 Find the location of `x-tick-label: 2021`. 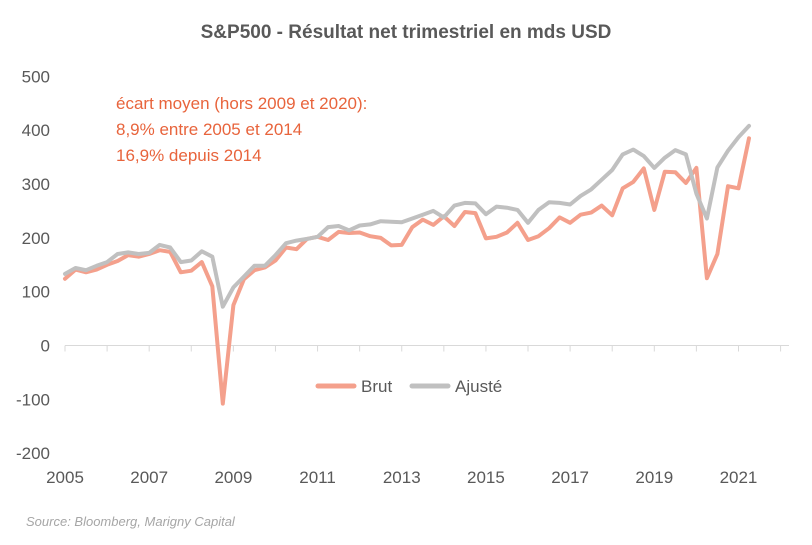

x-tick-label: 2021 is located at coordinates (739, 477).